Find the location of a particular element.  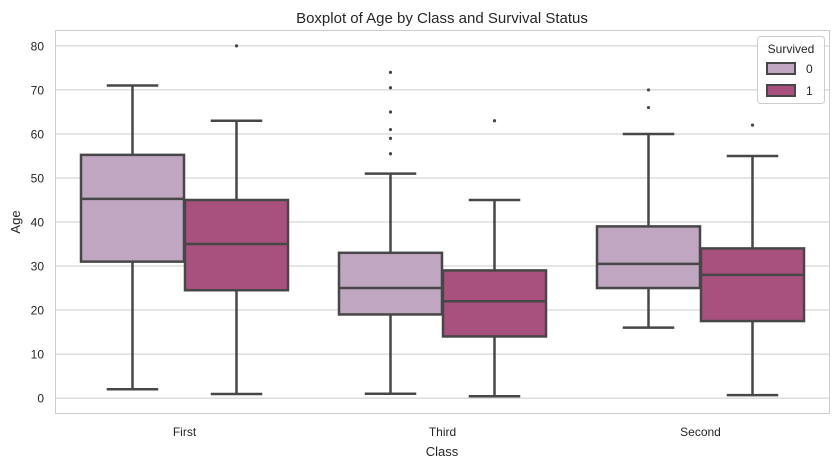

y-tick-label: 80 is located at coordinates (38, 46).